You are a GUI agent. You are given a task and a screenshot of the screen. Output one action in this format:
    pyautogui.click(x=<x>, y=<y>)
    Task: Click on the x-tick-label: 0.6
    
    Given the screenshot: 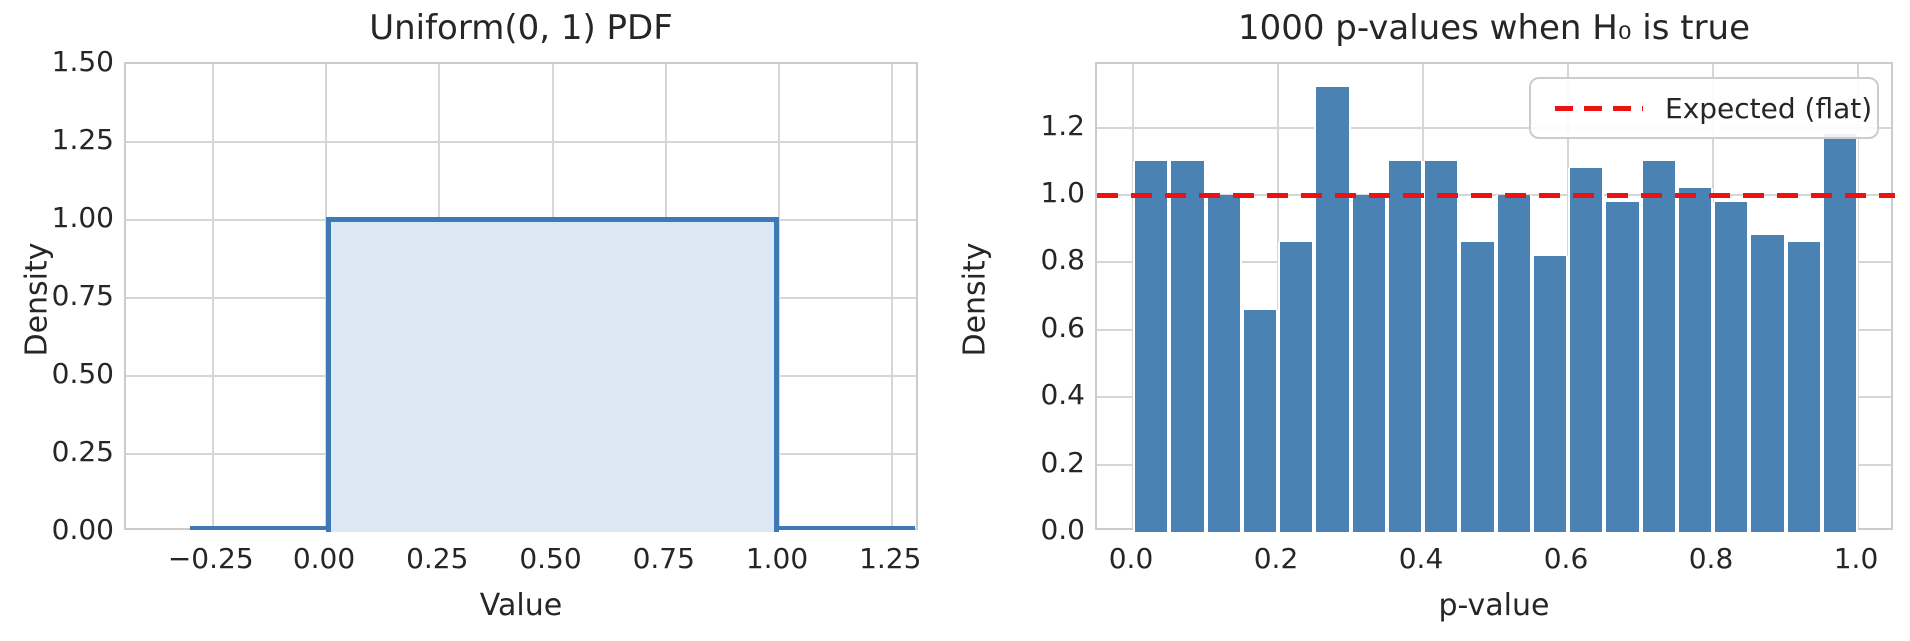 What is the action you would take?
    pyautogui.click(x=1566, y=558)
    